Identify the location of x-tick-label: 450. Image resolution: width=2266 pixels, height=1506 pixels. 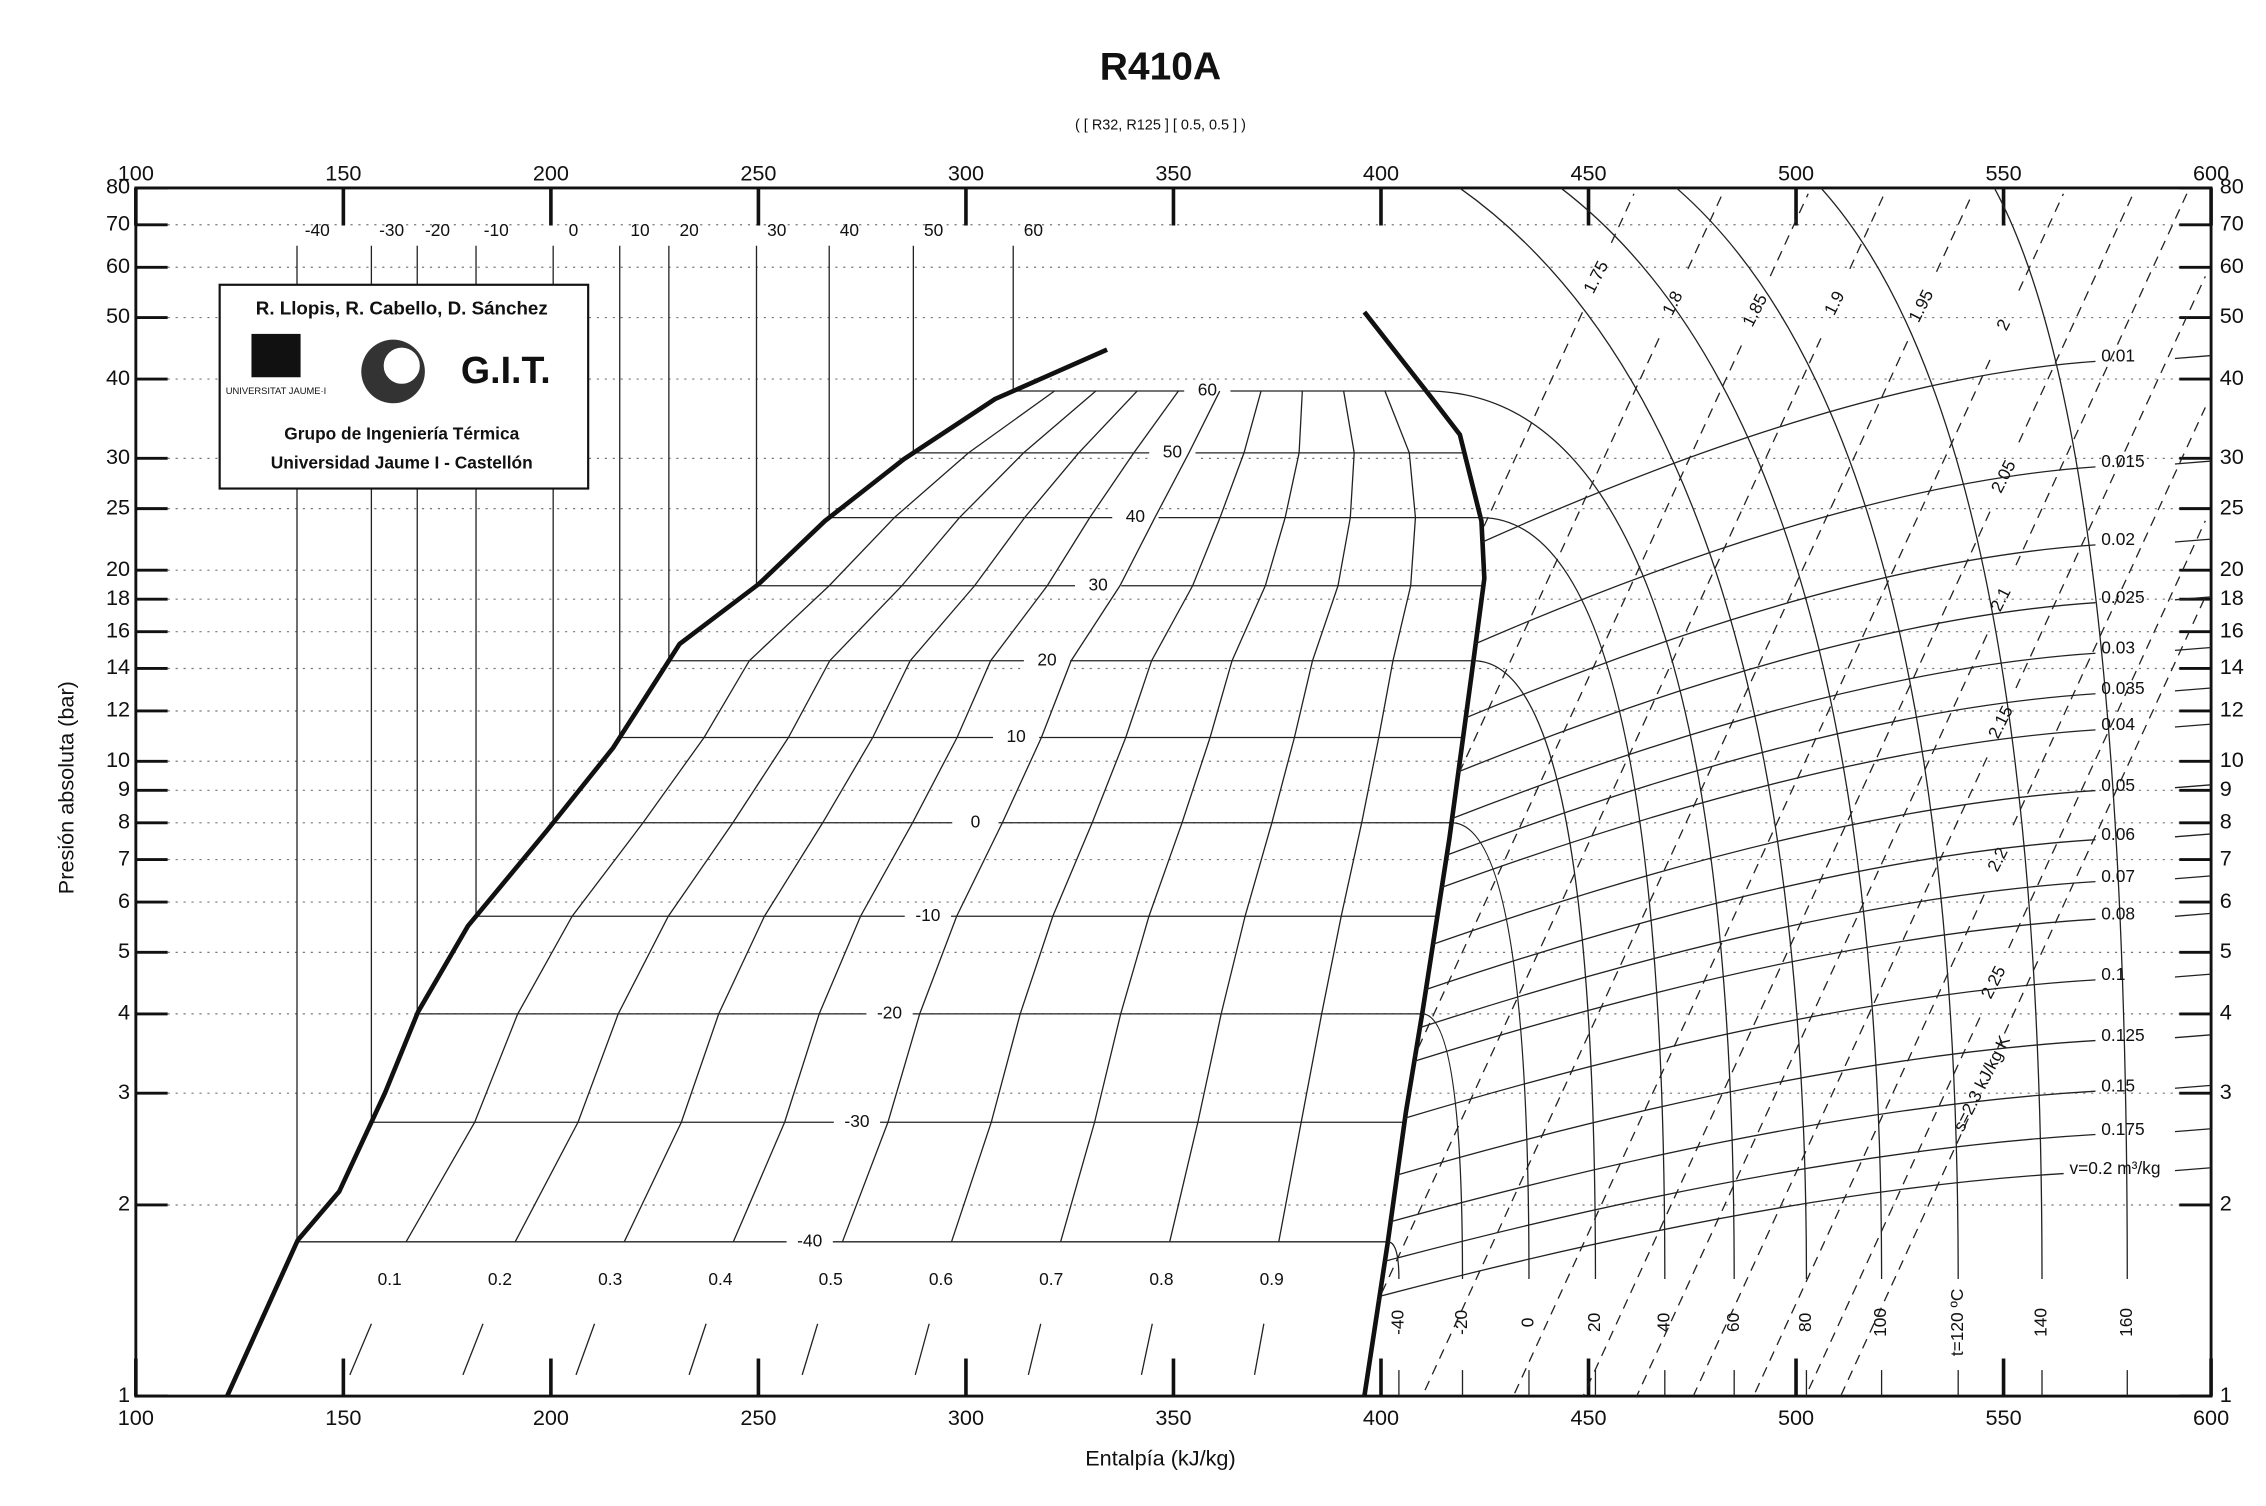
(1588, 1417).